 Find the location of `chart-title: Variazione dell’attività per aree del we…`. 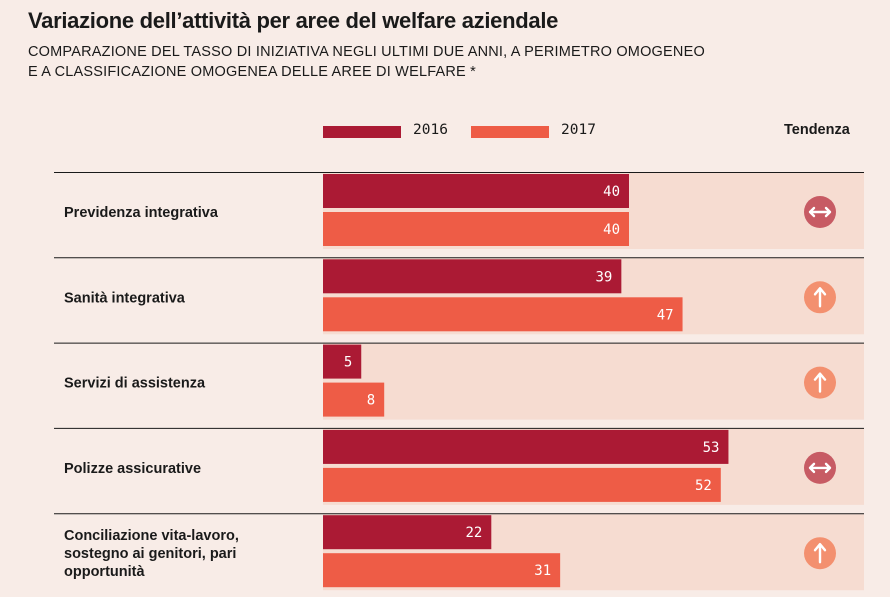

chart-title: Variazione dell’attività per aree del we… is located at coordinates (293, 20).